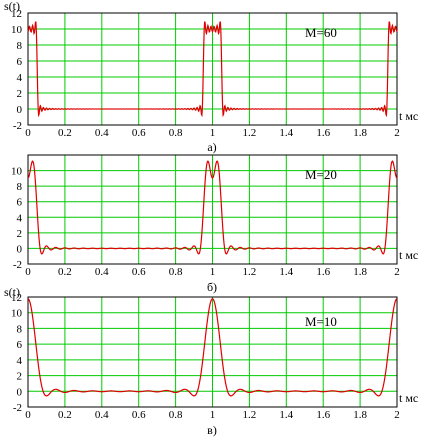  Describe the element at coordinates (212, 287) in the screenshot. I see `panel-label: б)` at that location.